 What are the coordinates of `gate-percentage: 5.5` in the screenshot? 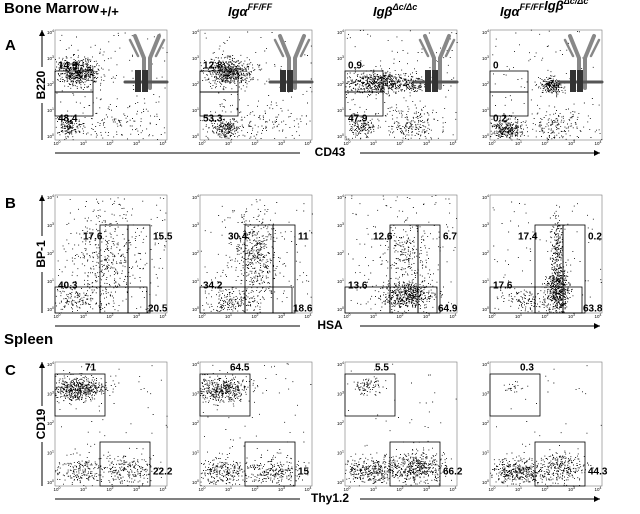 It's located at (382, 368).